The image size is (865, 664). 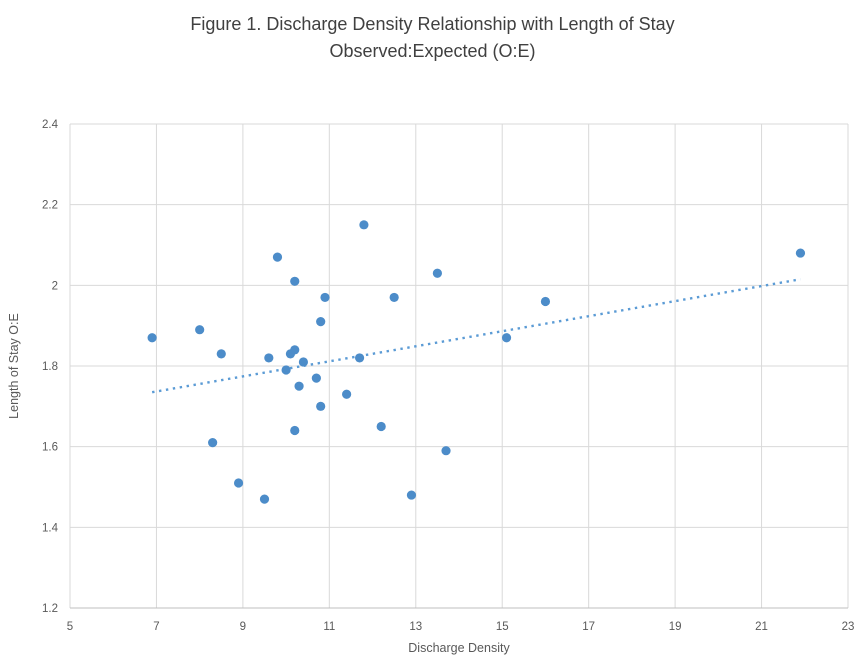 I want to click on y-tick-label: 1.6, so click(x=50, y=448).